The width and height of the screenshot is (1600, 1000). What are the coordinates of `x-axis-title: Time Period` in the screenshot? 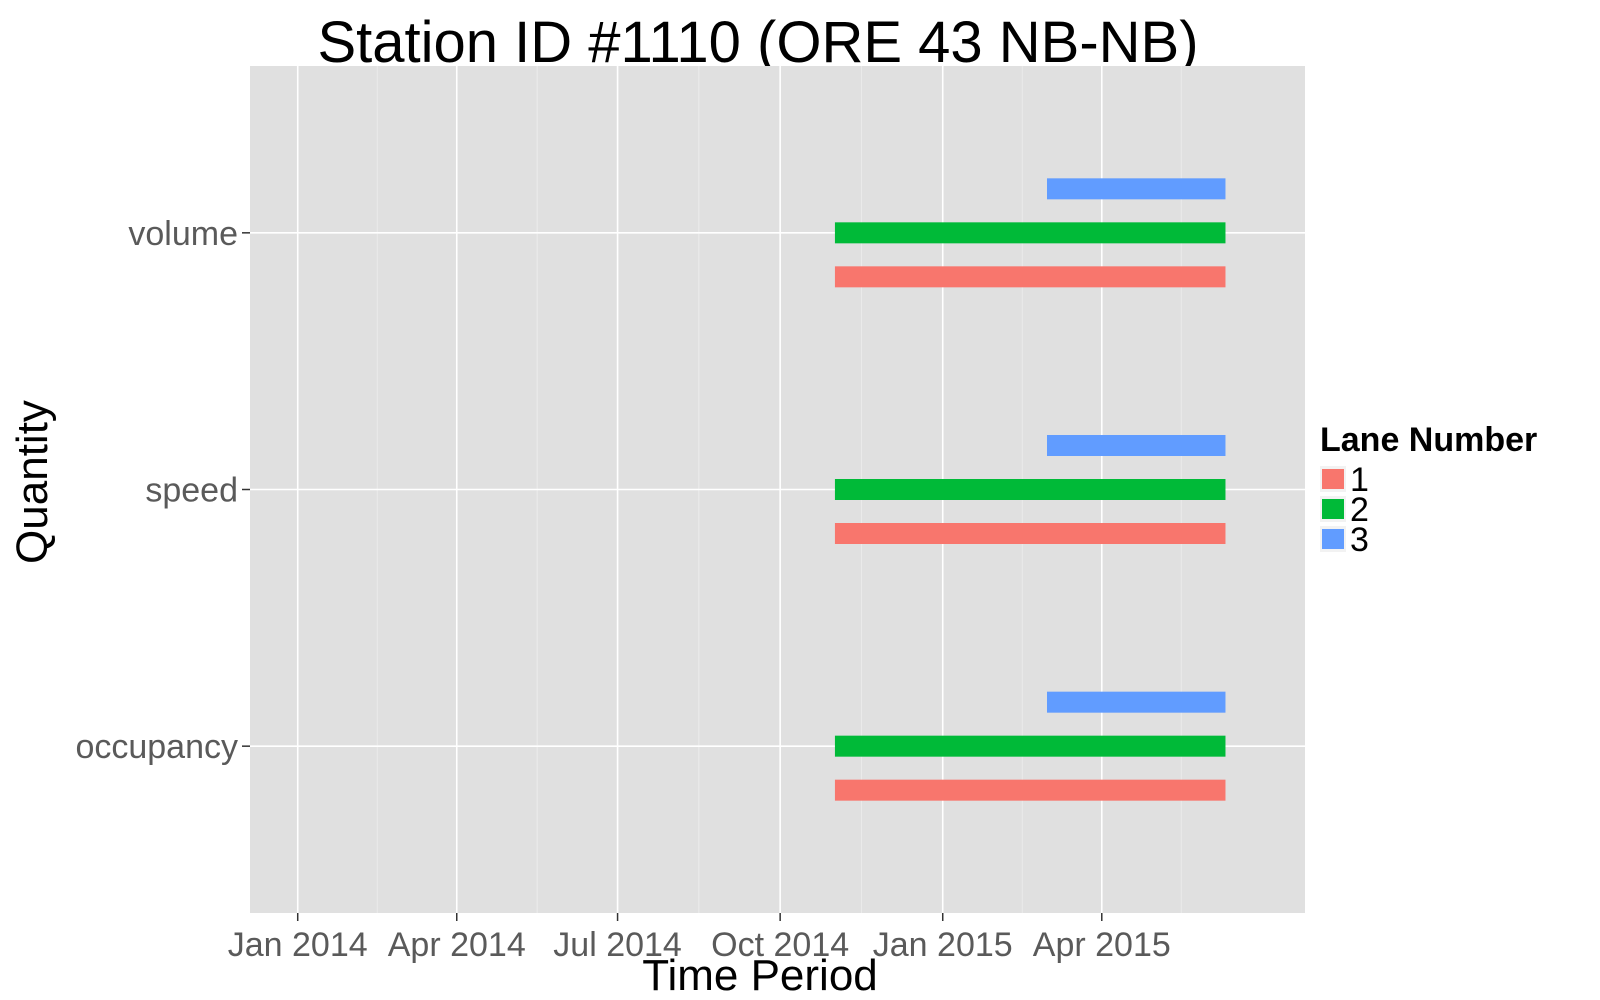 It's located at (760, 975).